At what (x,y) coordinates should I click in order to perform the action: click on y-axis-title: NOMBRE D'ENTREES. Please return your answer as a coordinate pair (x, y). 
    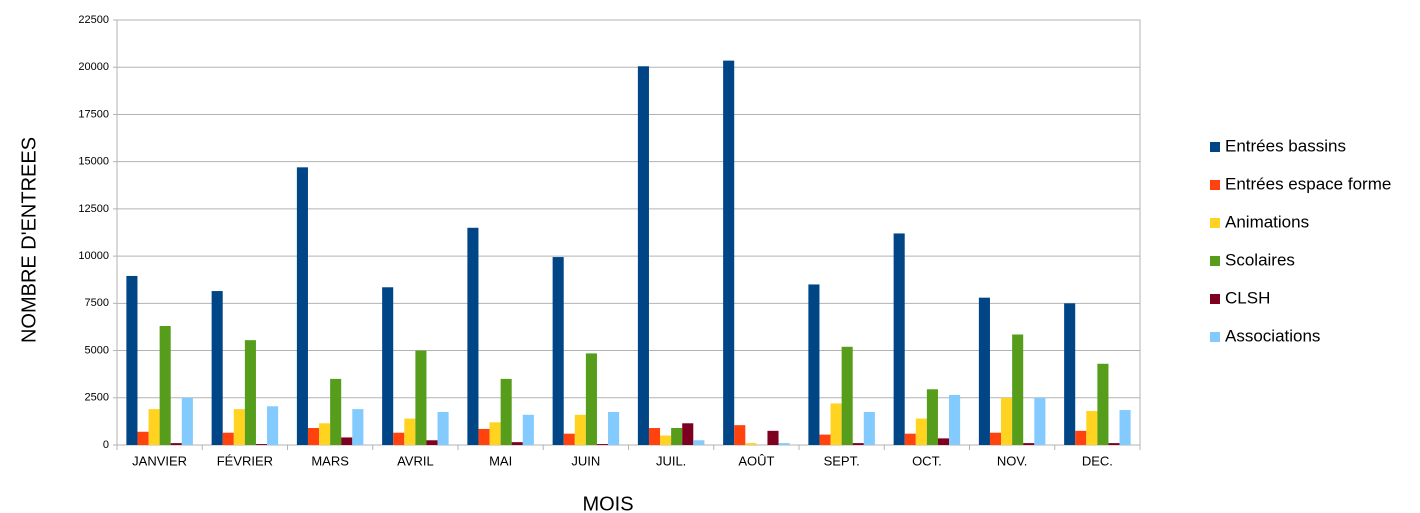
    Looking at the image, I should click on (29, 240).